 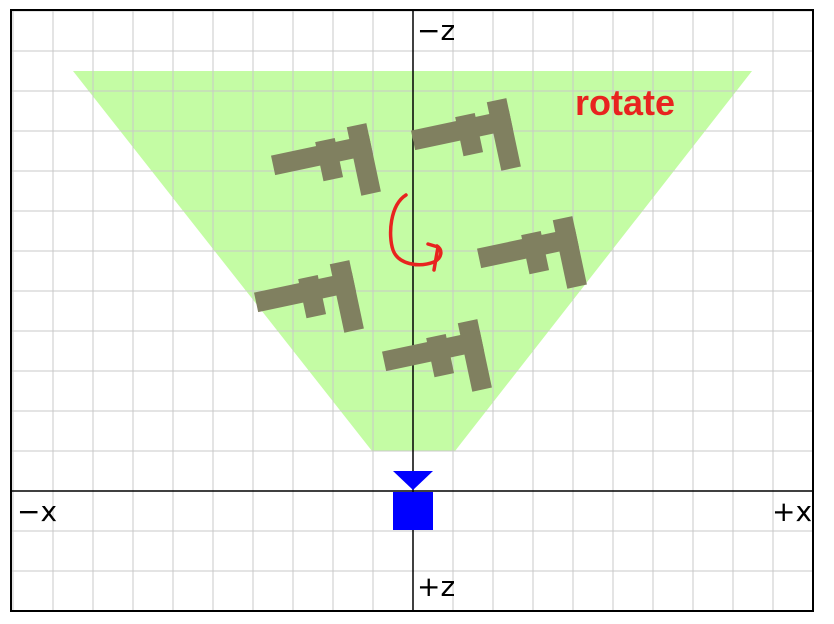 I want to click on neg-z-label: −z, so click(x=436, y=30).